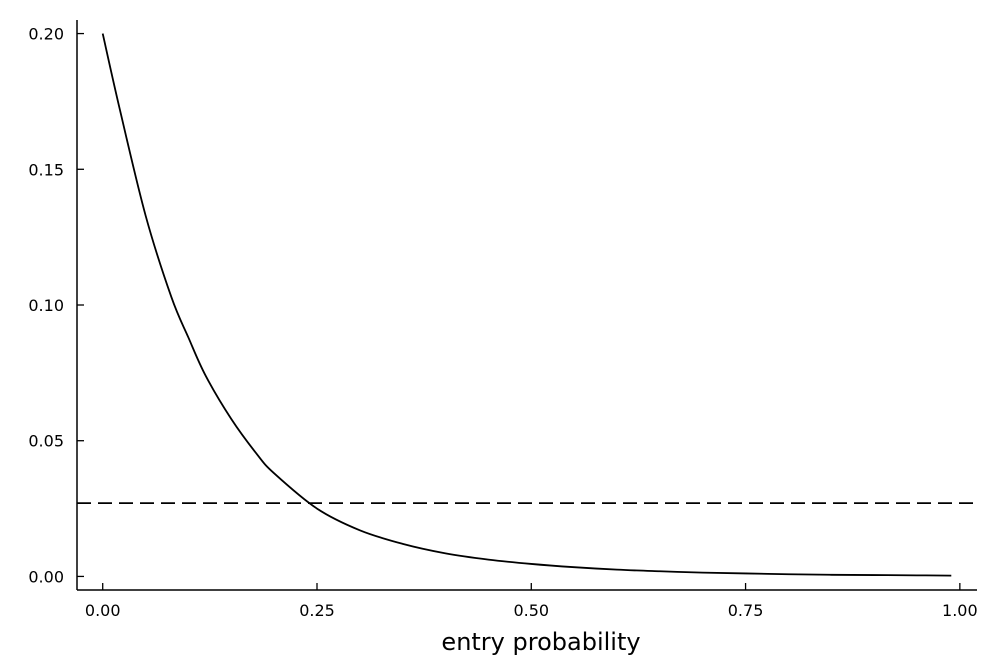  Describe the element at coordinates (103, 610) in the screenshot. I see `x-tick-label: 0.00` at that location.